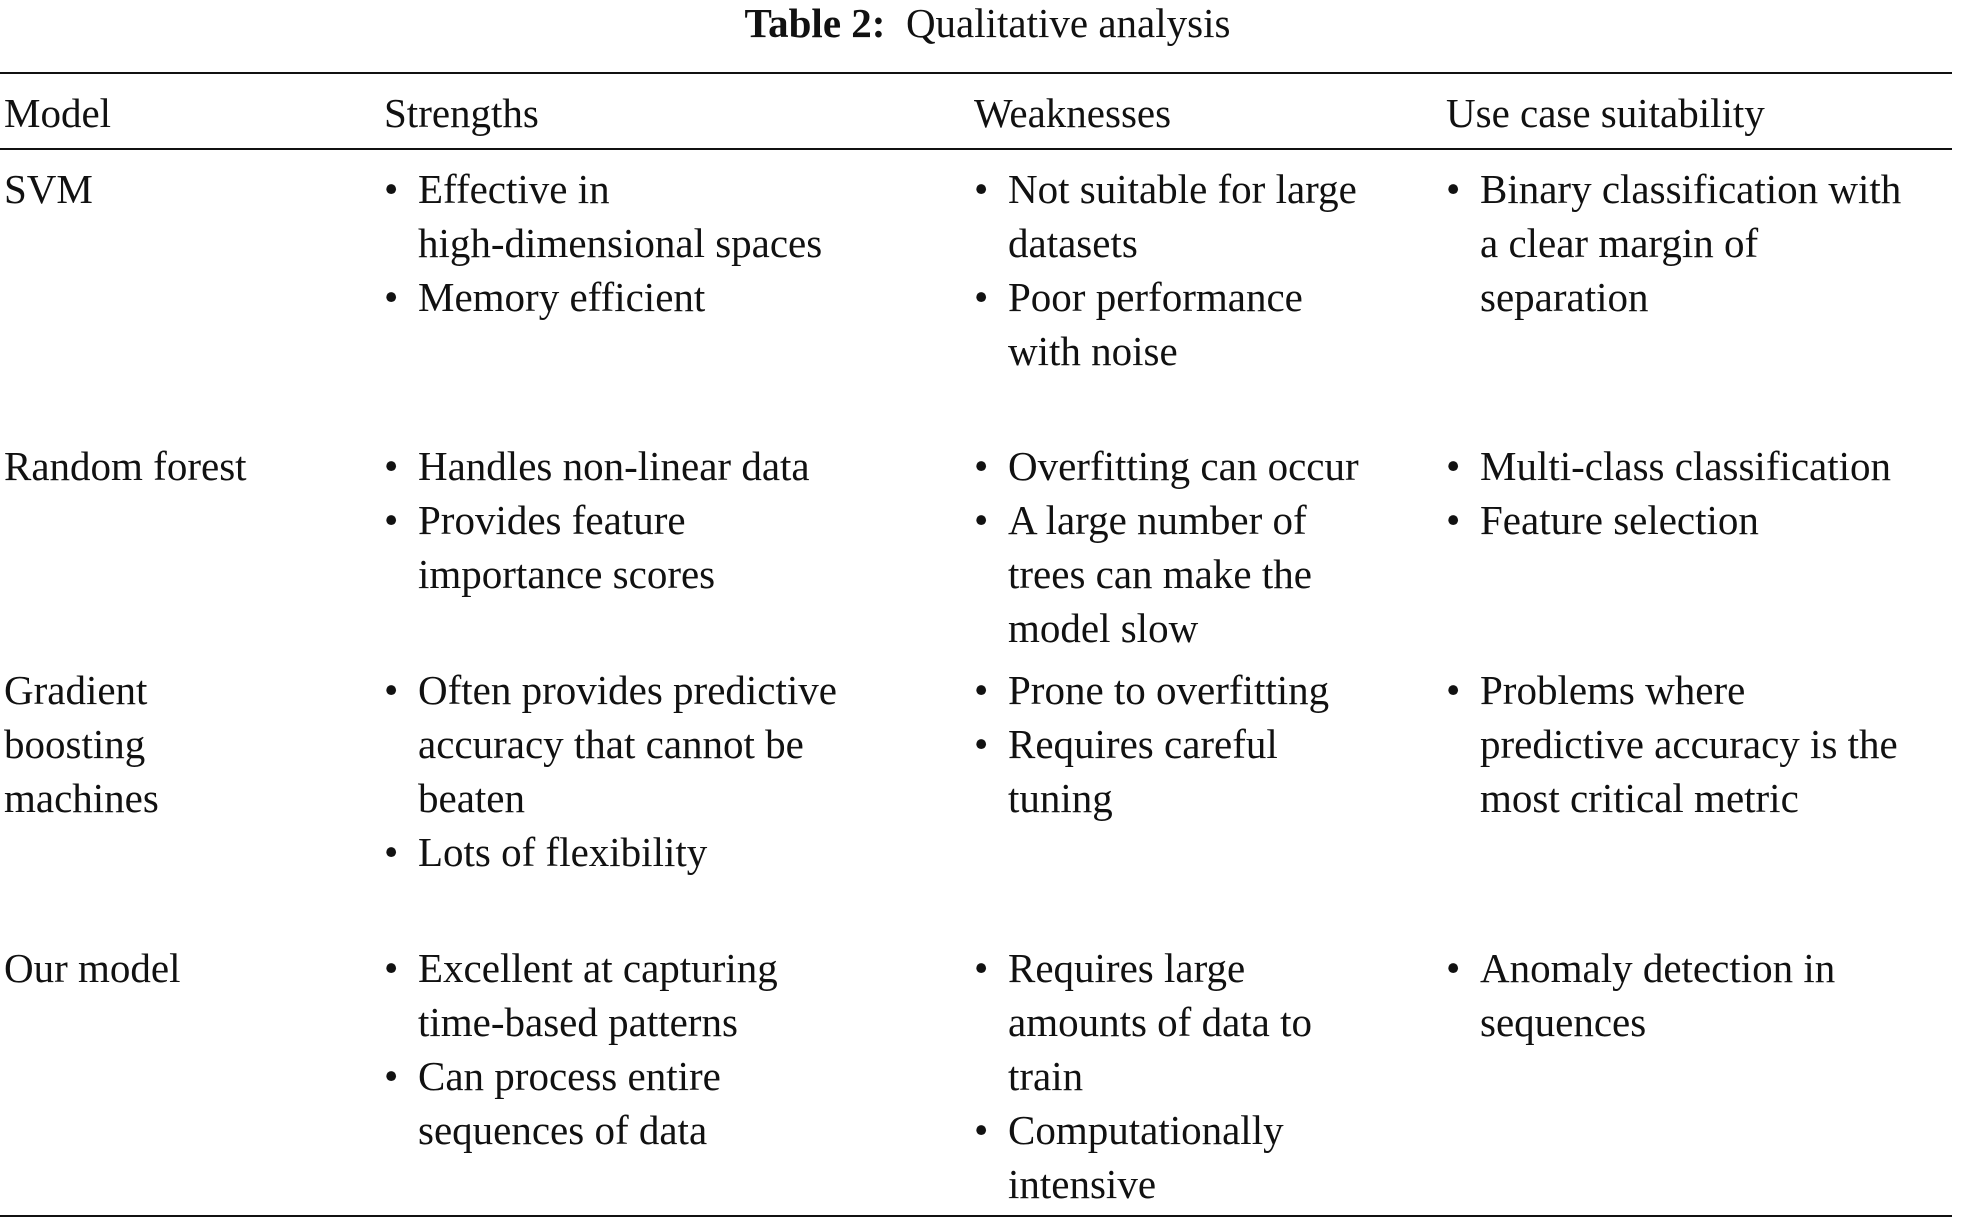 This screenshot has height=1221, width=1975. What do you see at coordinates (1157, 520) in the screenshot?
I see `bullet-line: A large number of` at bounding box center [1157, 520].